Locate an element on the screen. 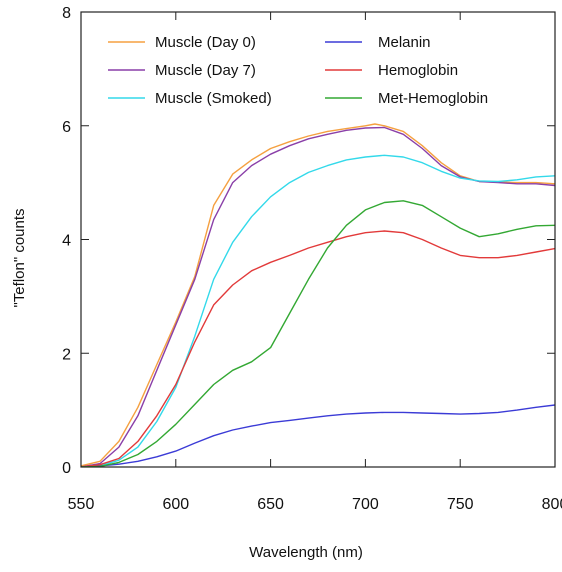 This screenshot has width=562, height=572. y-tick-label: 6 is located at coordinates (66, 127).